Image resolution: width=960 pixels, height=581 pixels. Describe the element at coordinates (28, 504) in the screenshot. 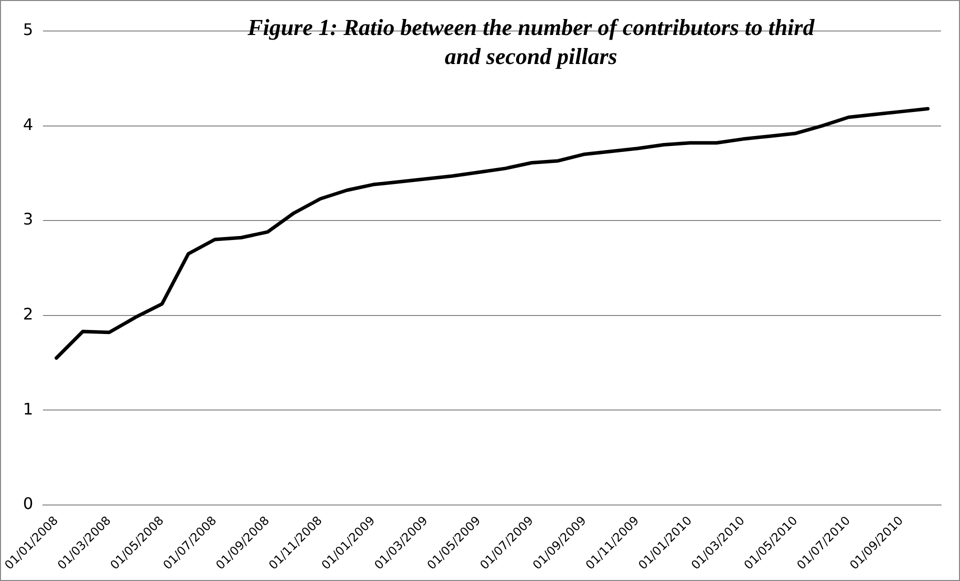

I see `y-tick-label: 0` at that location.